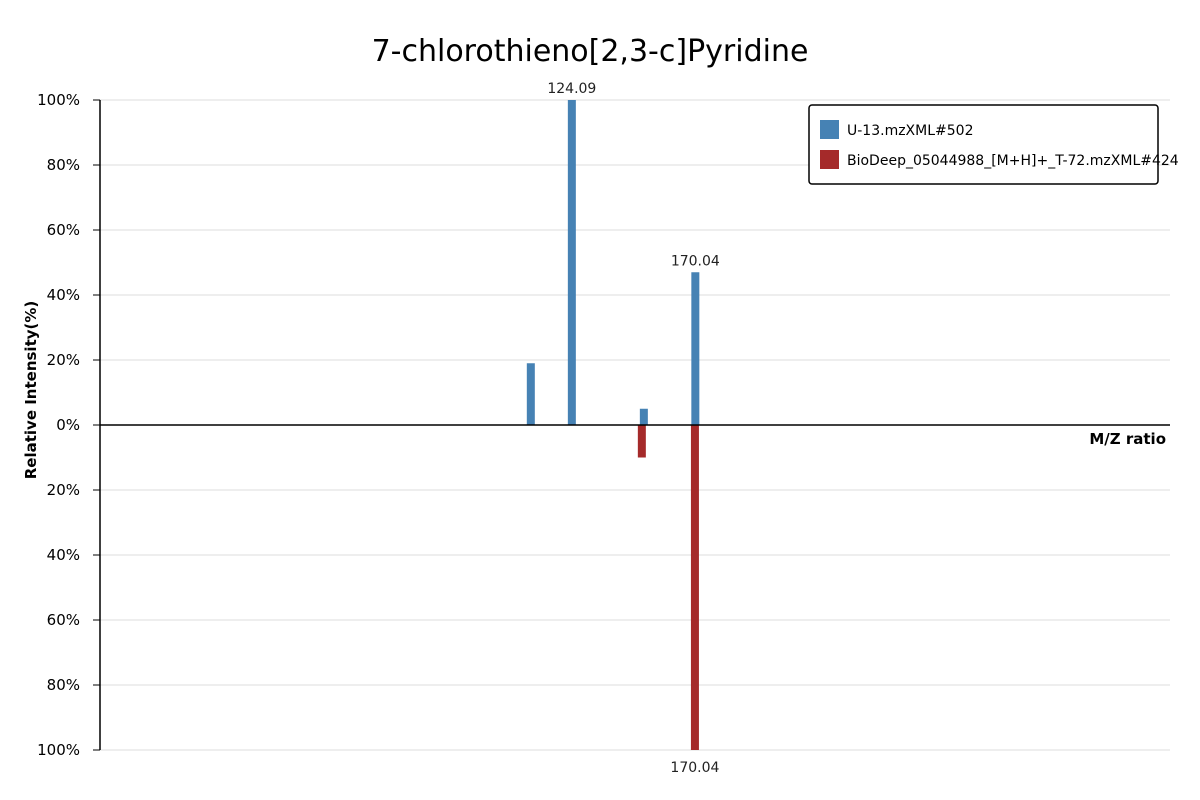 The height and width of the screenshot is (800, 1200). What do you see at coordinates (983, 144) in the screenshot?
I see `legend-box` at bounding box center [983, 144].